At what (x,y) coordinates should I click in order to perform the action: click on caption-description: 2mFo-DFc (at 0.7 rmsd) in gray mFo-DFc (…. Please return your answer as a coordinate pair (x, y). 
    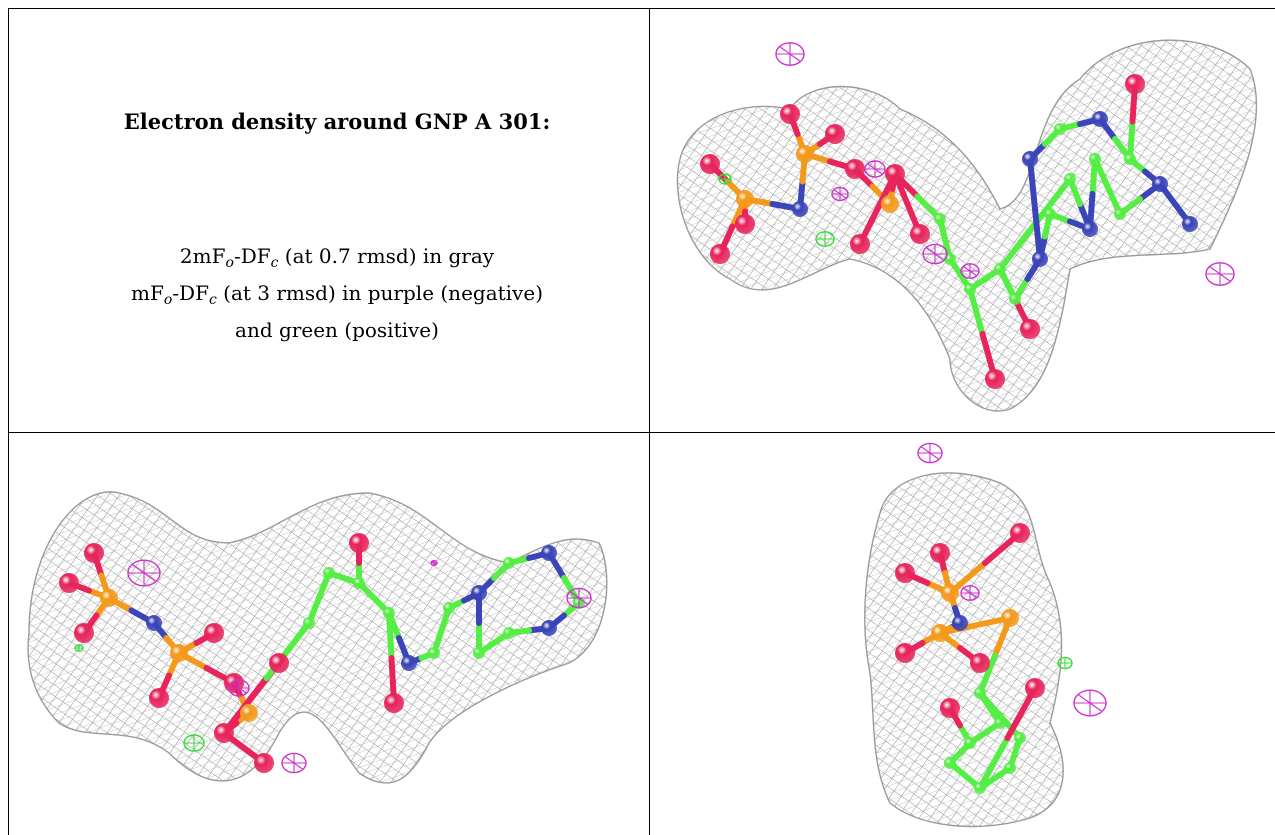
    Looking at the image, I should click on (337, 293).